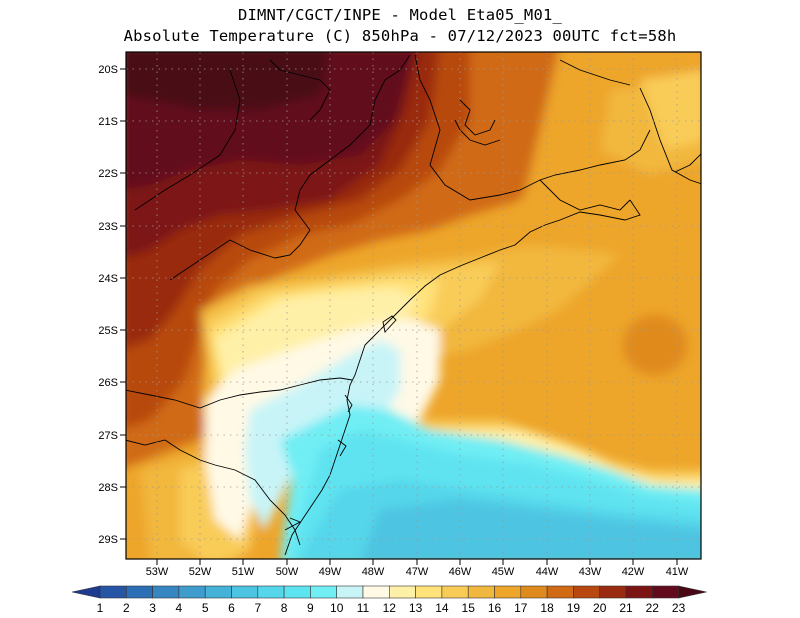 The width and height of the screenshot is (800, 618). What do you see at coordinates (108, 122) in the screenshot?
I see `lat-label: 21S` at bounding box center [108, 122].